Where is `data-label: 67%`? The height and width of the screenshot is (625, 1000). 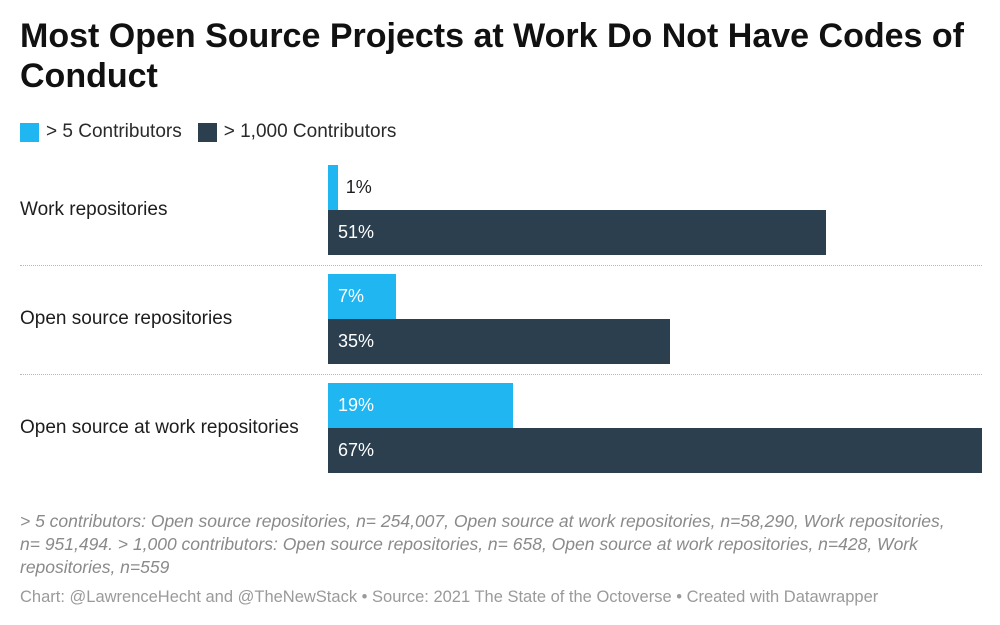
data-label: 67% is located at coordinates (356, 450).